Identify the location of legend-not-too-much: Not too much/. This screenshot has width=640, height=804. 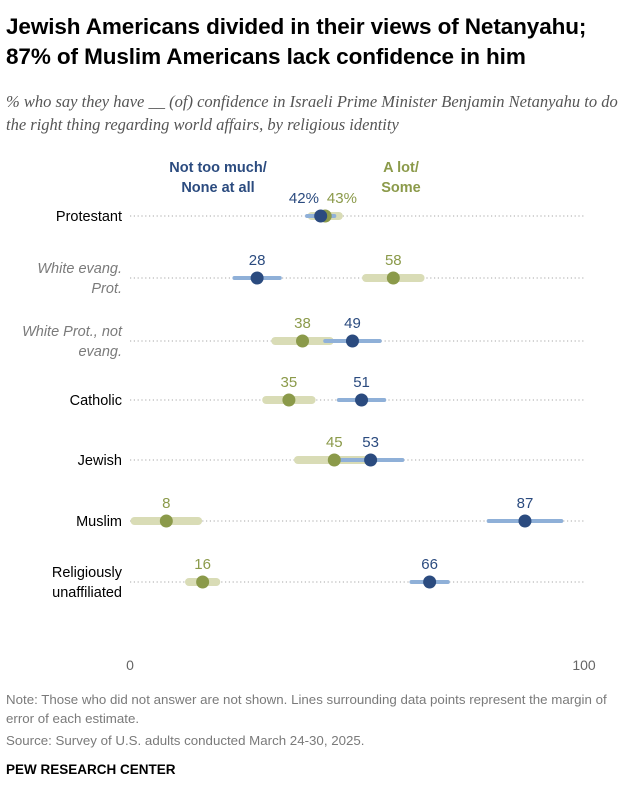
(217, 168).